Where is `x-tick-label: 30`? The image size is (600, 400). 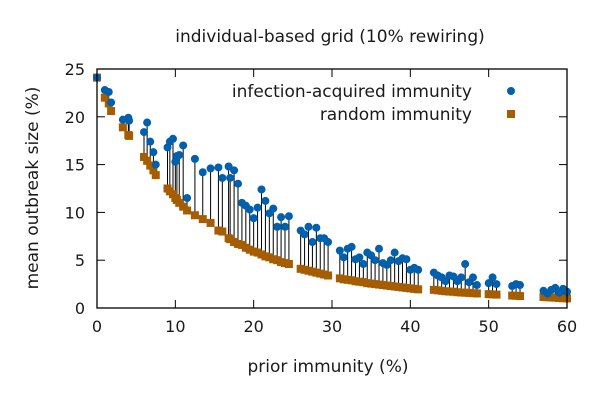
x-tick-label: 30 is located at coordinates (332, 326).